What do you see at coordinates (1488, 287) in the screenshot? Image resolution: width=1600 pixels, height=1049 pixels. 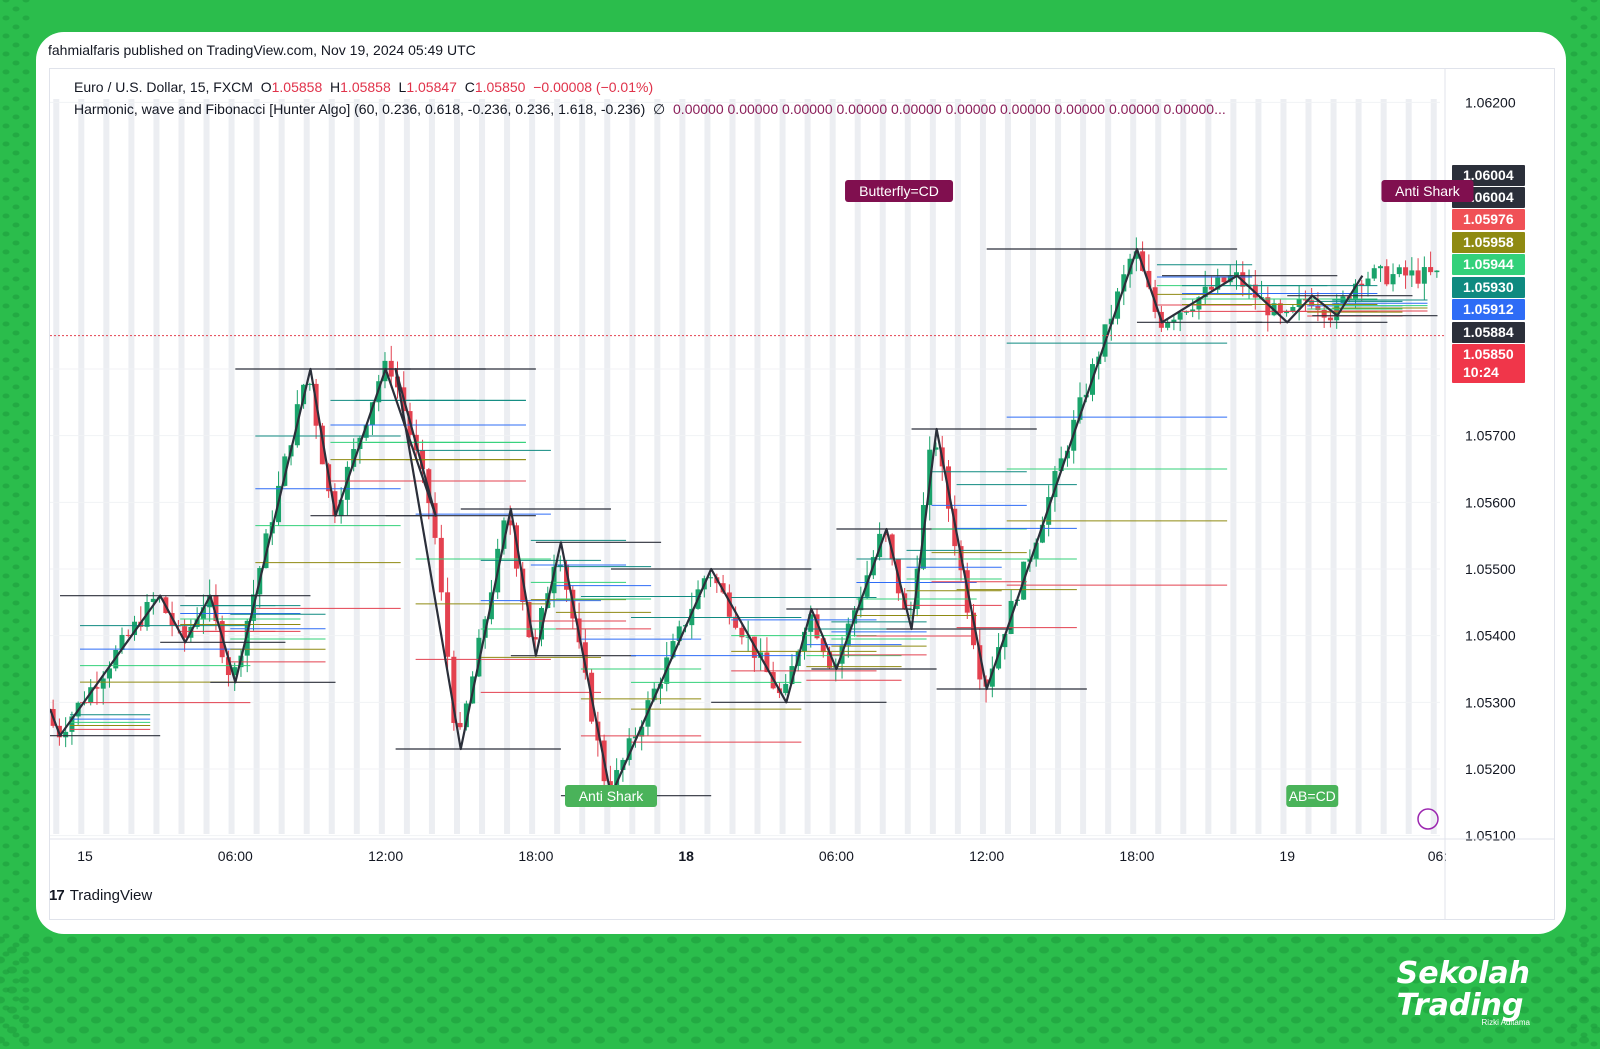 I see `price-badge` at bounding box center [1488, 287].